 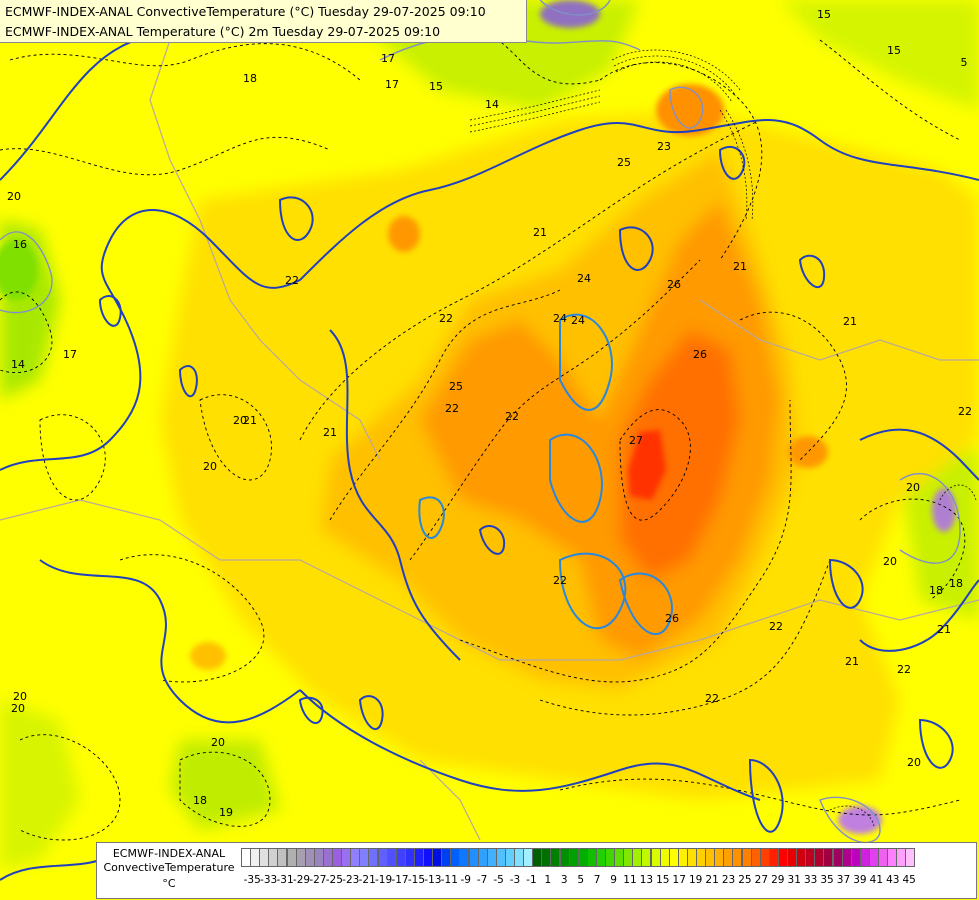 I want to click on legend-tick-label: 33, so click(x=810, y=880).